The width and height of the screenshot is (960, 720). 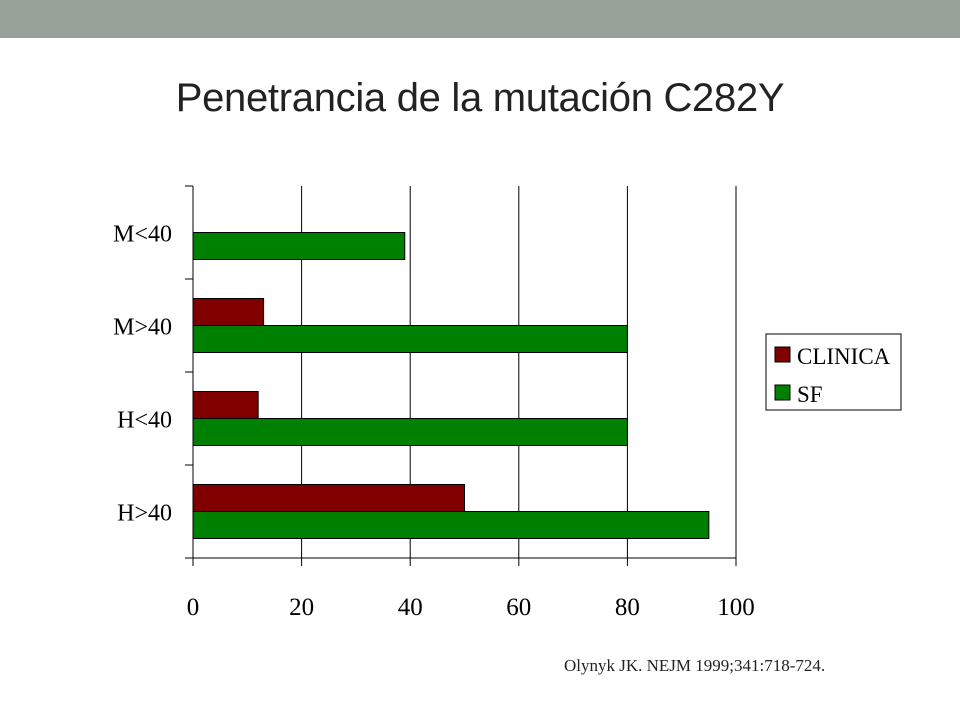 I want to click on y-tick-label: M<40, so click(x=142, y=235).